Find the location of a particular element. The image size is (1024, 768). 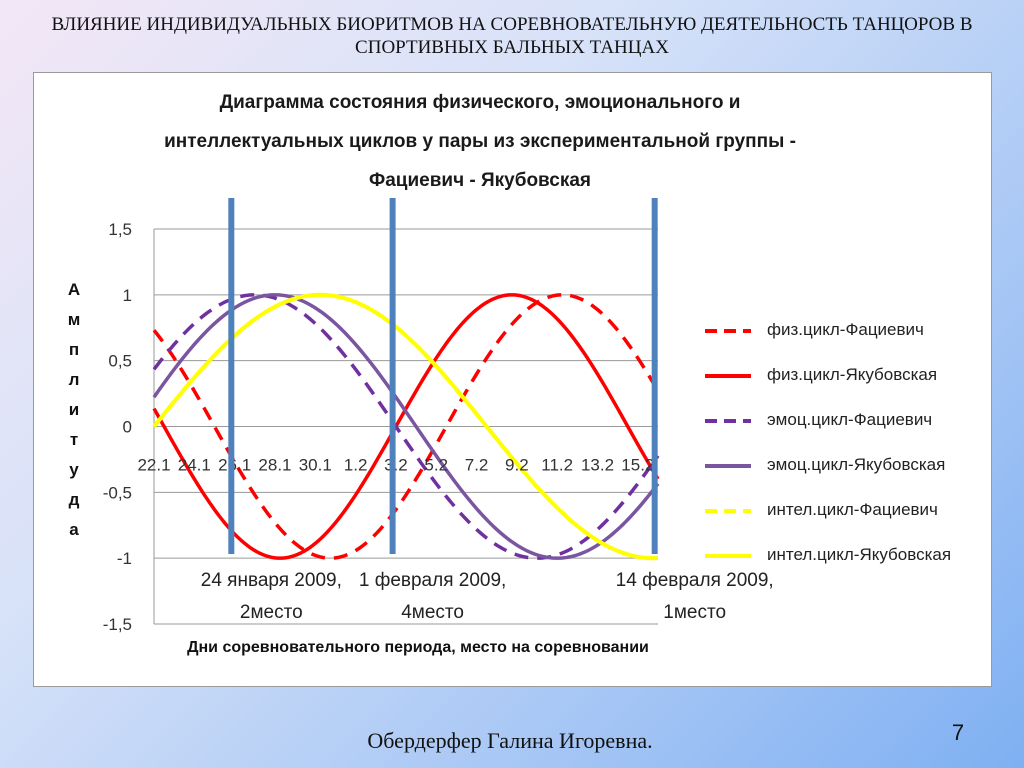

x-tick-label: 3.2 is located at coordinates (396, 465).